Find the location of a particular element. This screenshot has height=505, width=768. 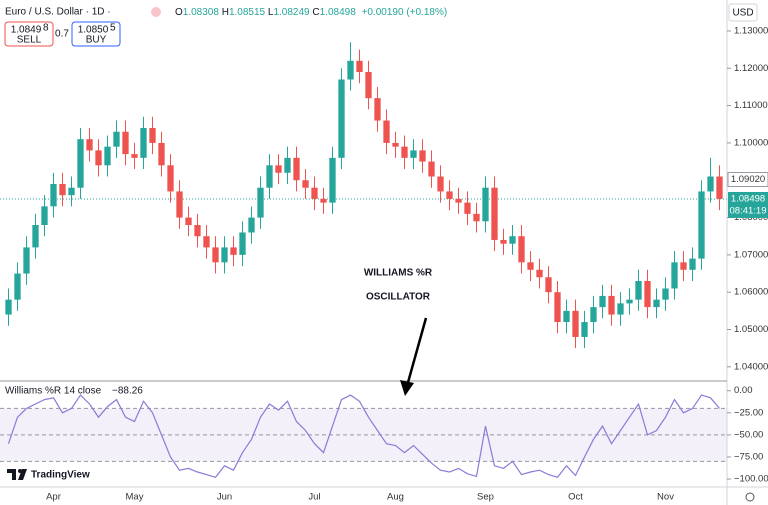

buy-price: 1.0850 is located at coordinates (93, 30).